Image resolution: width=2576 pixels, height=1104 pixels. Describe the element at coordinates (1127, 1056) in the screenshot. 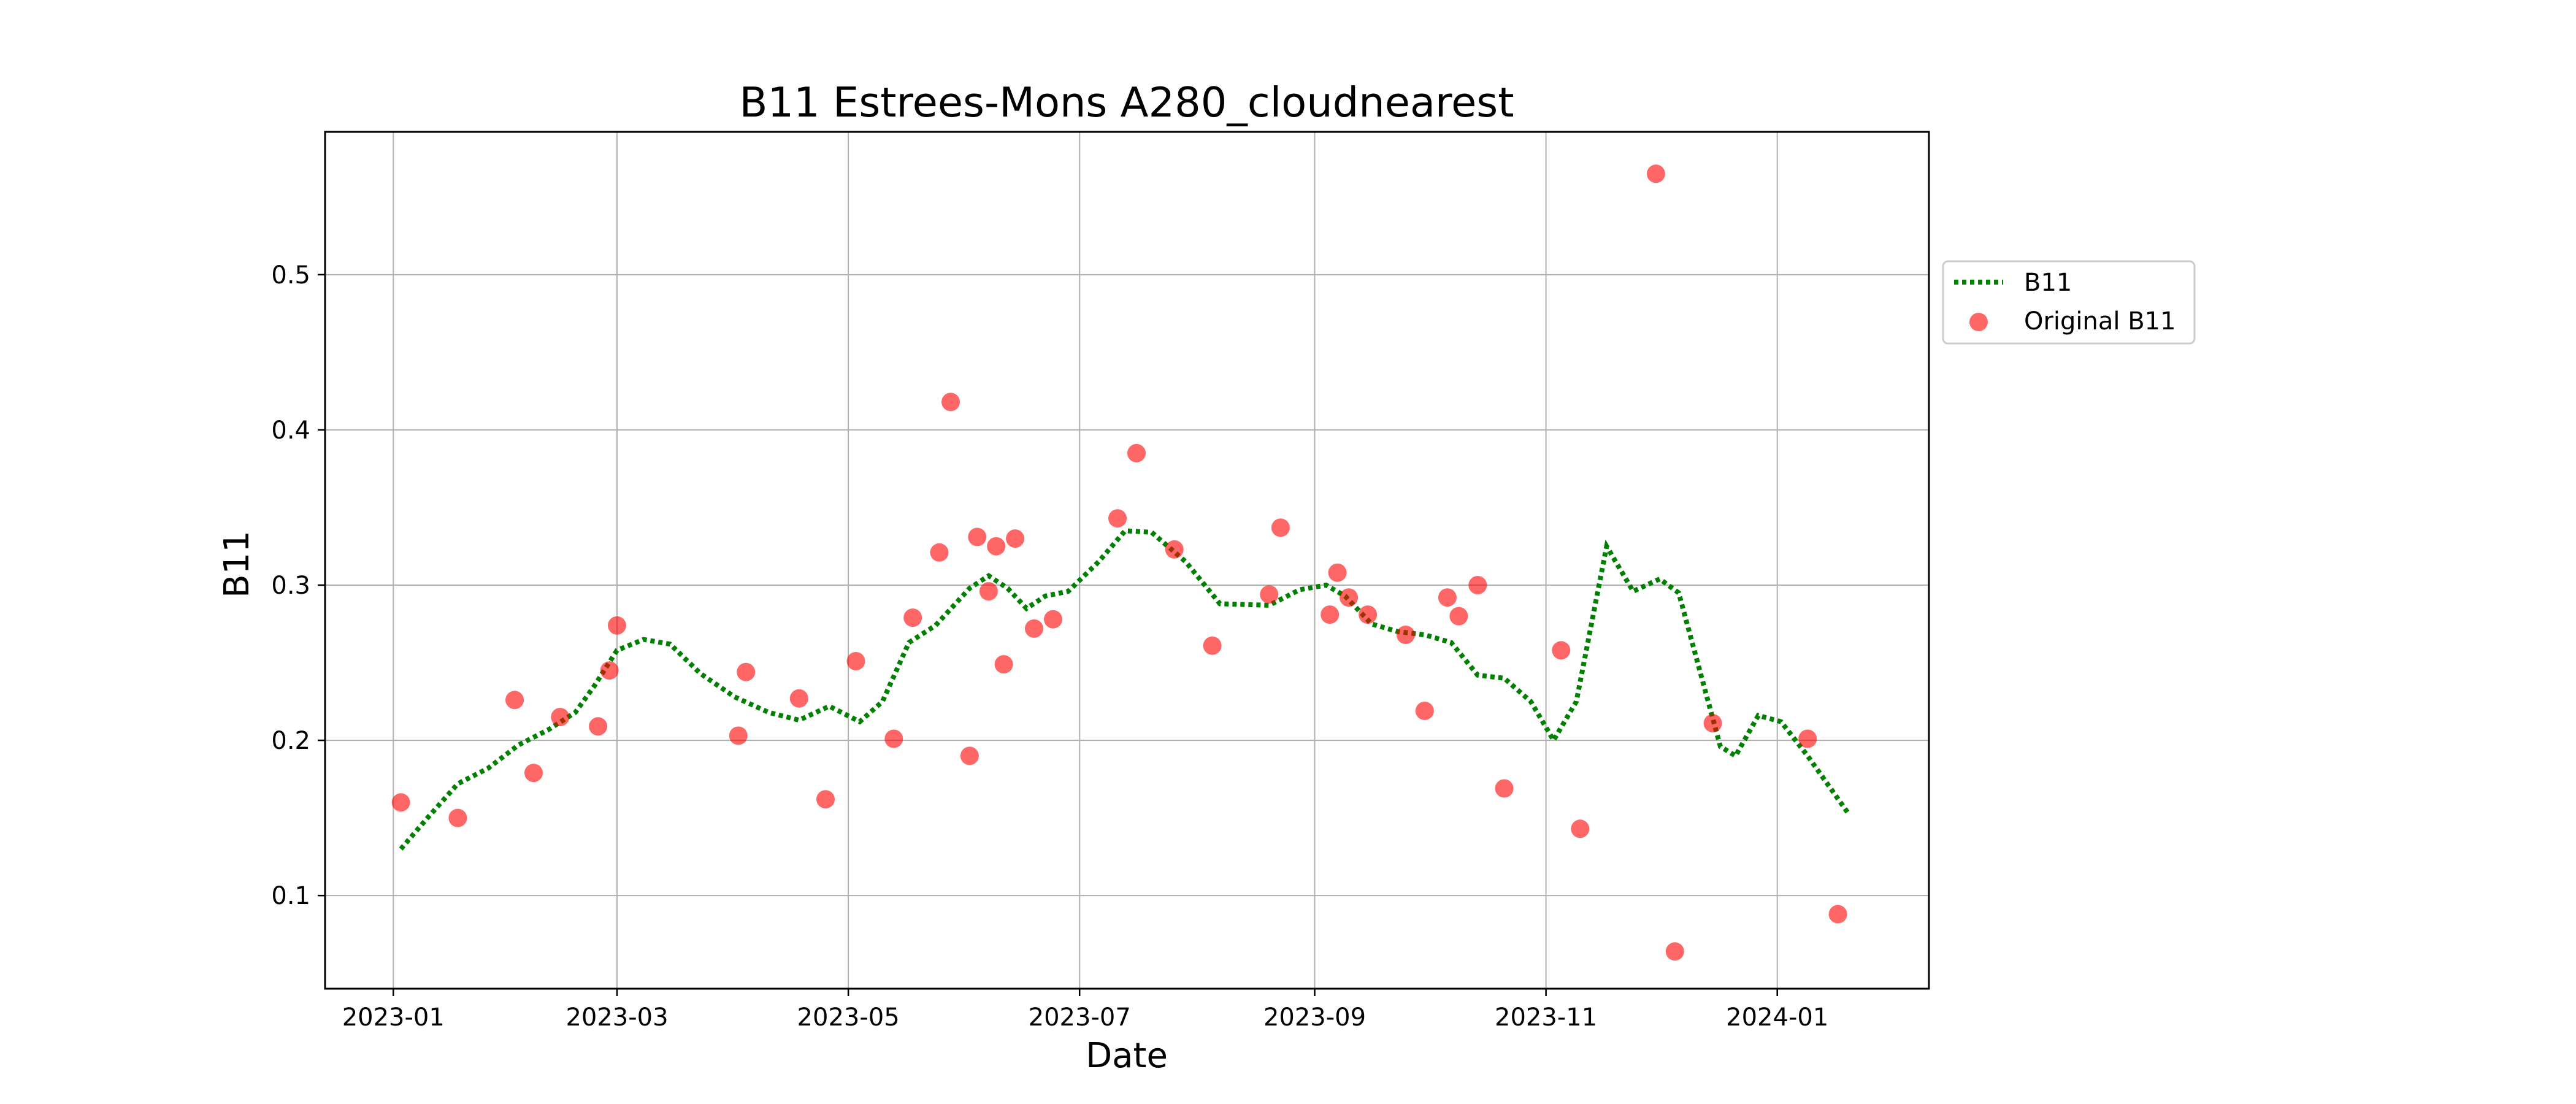

I see `x-axis-title: Date` at that location.